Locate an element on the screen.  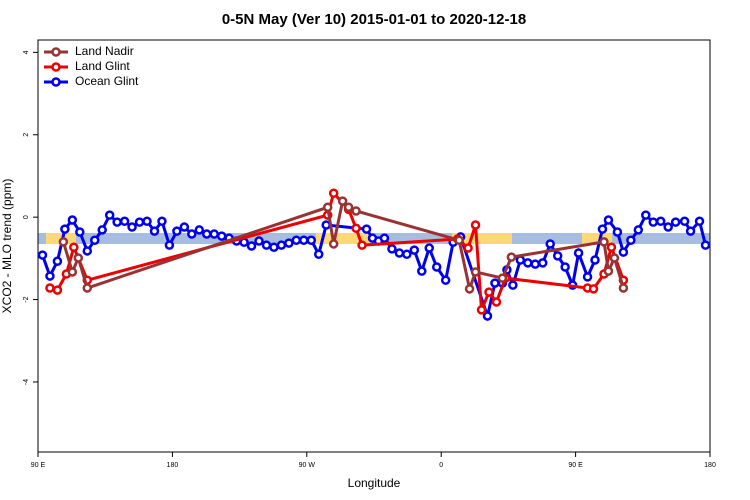
y-tick-label: 0 is located at coordinates (26, 217).